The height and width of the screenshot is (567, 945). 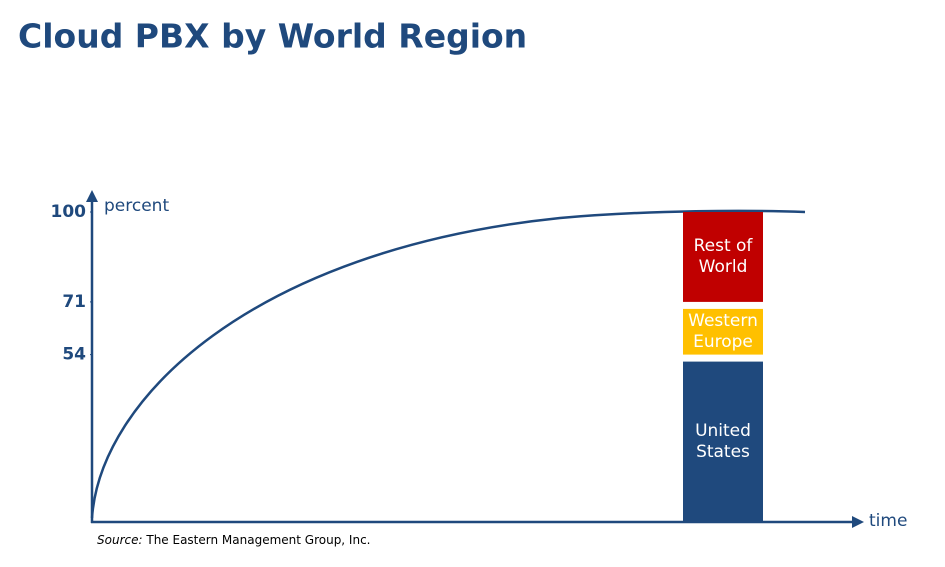 I want to click on segment-label: Rest of World, so click(x=723, y=256).